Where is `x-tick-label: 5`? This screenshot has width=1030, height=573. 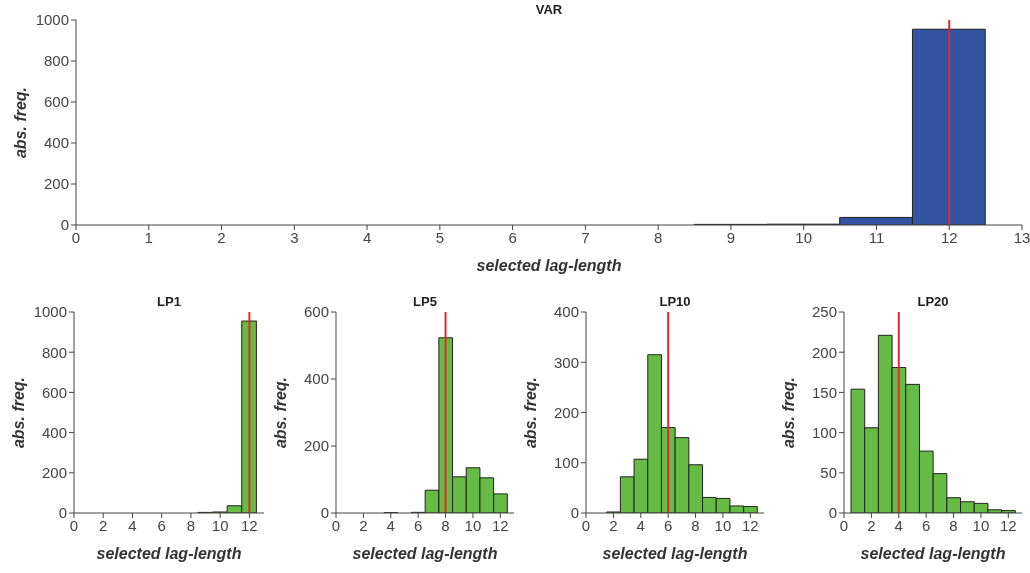 x-tick-label: 5 is located at coordinates (440, 237).